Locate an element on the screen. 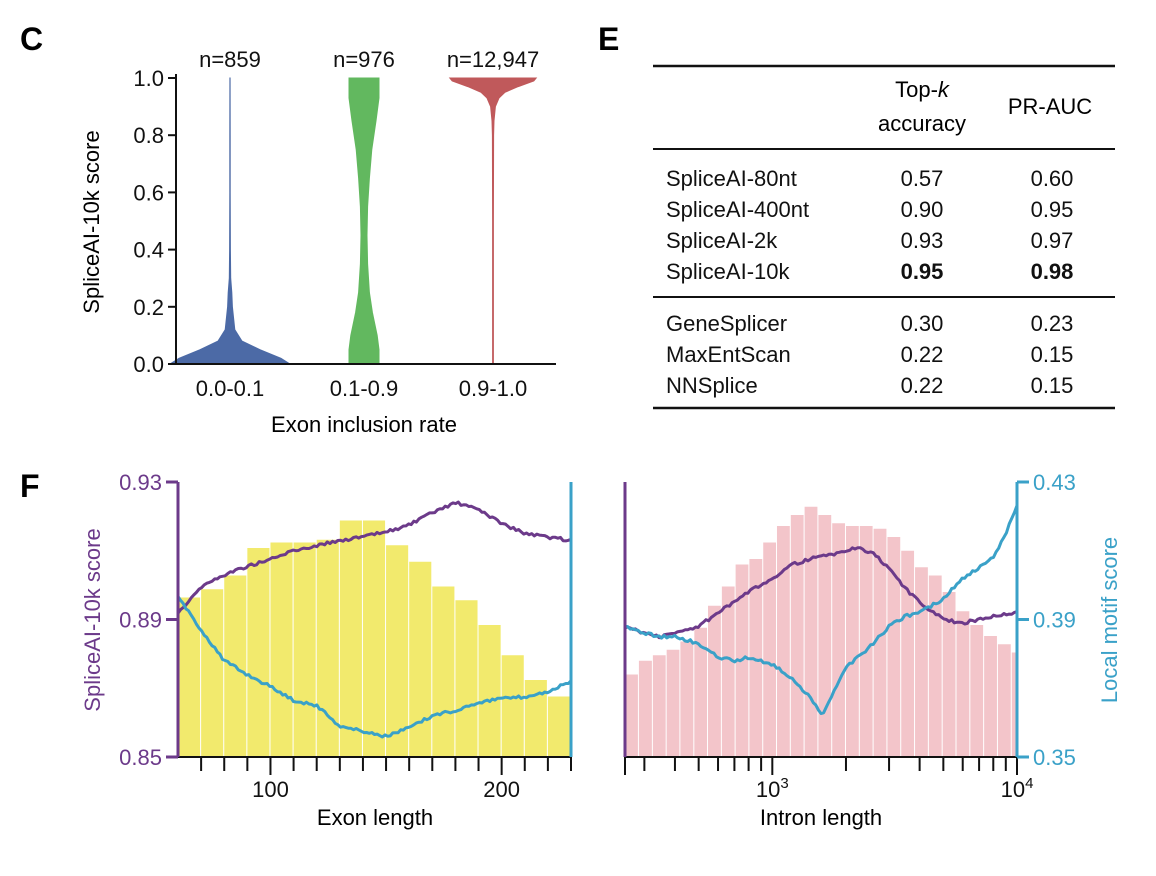 The width and height of the screenshot is (1156, 876). table-row-name: SpliceAI-400nt is located at coordinates (737, 209).